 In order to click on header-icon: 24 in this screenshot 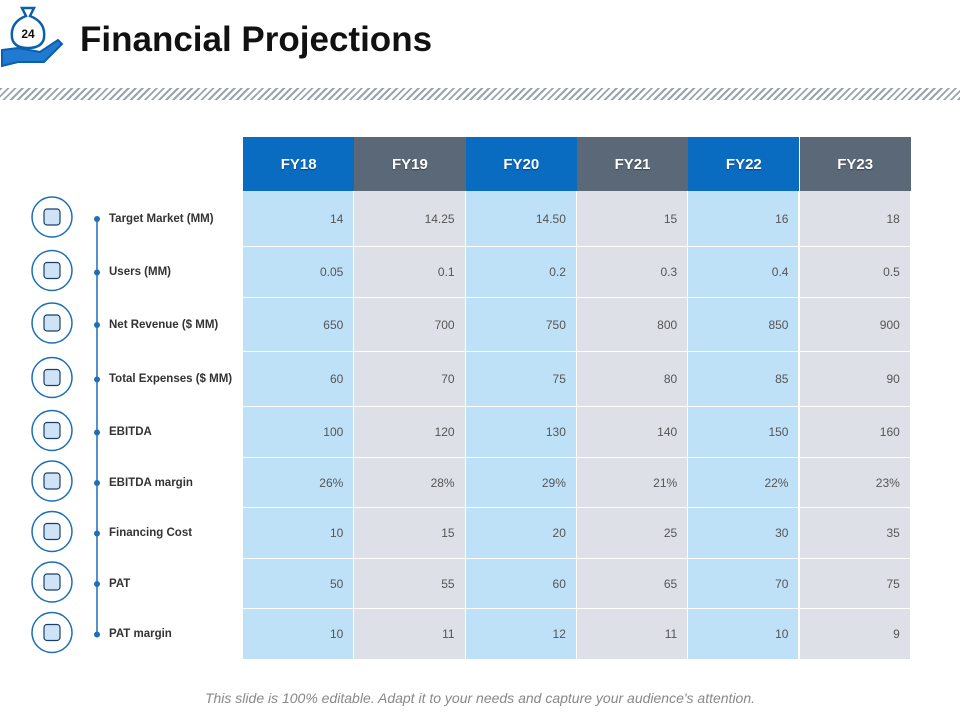, I will do `click(32, 37)`.